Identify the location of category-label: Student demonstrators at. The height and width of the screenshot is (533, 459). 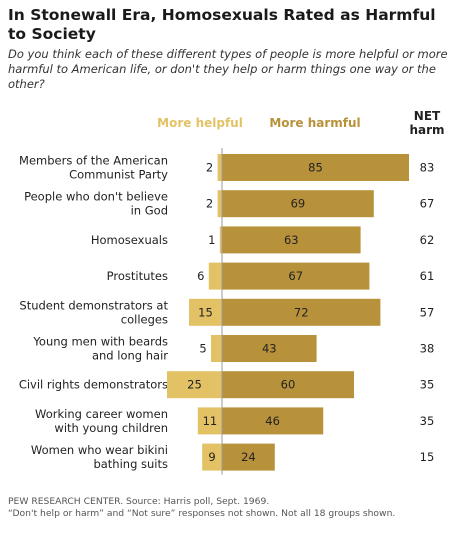
(93, 305).